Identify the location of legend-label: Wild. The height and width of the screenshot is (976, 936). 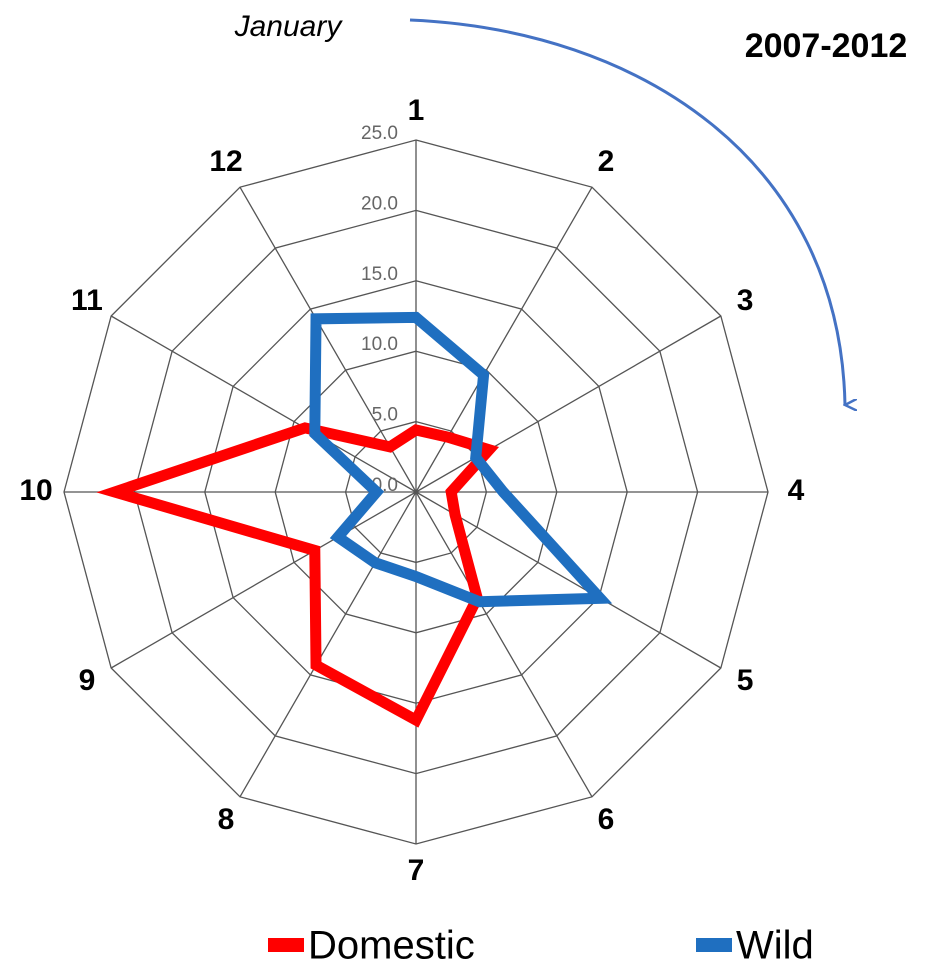
(775, 946).